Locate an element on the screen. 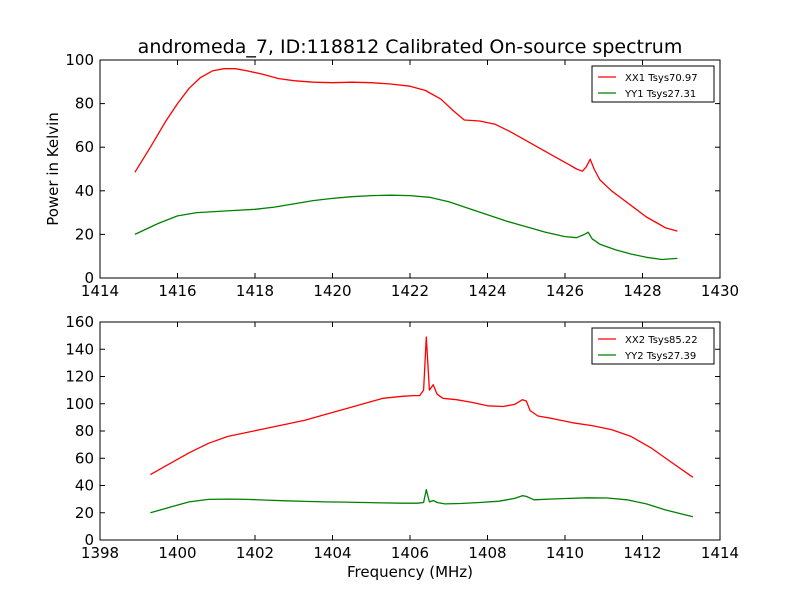 The image size is (800, 600). top-y-tick-label: 40 is located at coordinates (84, 191).